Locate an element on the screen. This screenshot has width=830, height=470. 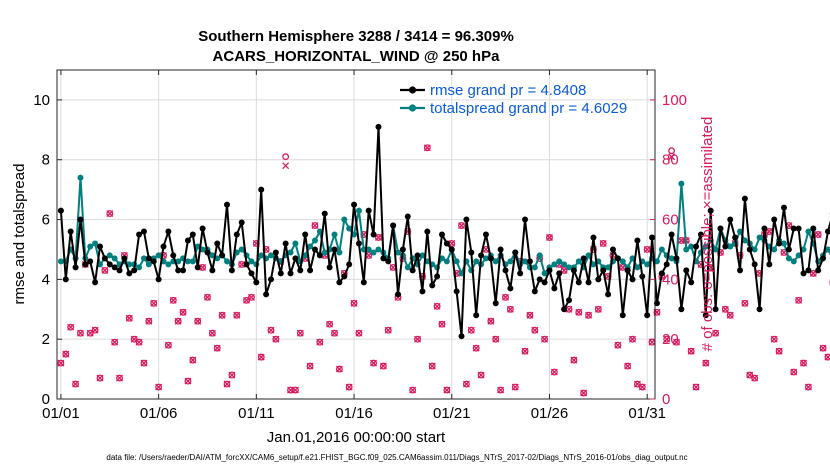
y-tick-label-left: 6 is located at coordinates (46, 220).